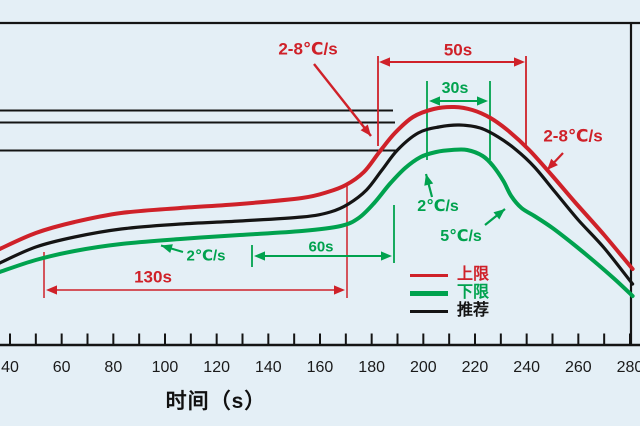  Describe the element at coordinates (10, 367) in the screenshot. I see `x-tick-label: 40` at that location.